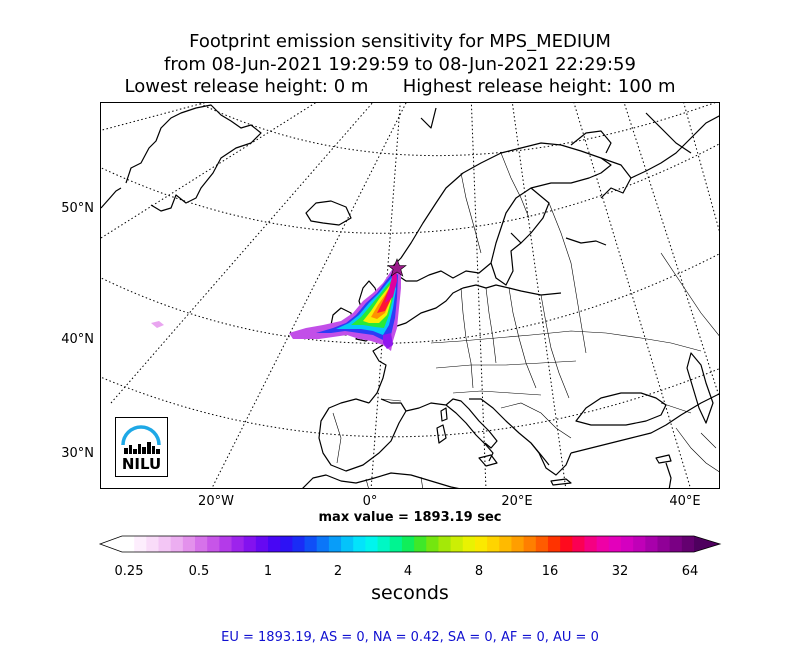  Describe the element at coordinates (476, 306) in the screenshot. I see `coast-west-europe` at that location.